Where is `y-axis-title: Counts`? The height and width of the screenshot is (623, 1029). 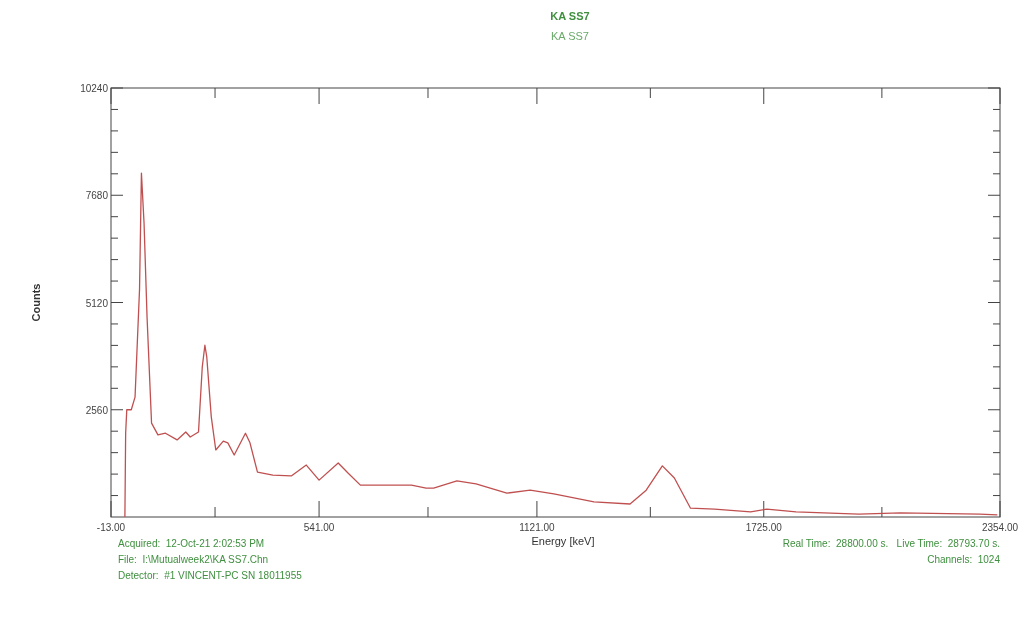
y-axis-title: Counts is located at coordinates (36, 302).